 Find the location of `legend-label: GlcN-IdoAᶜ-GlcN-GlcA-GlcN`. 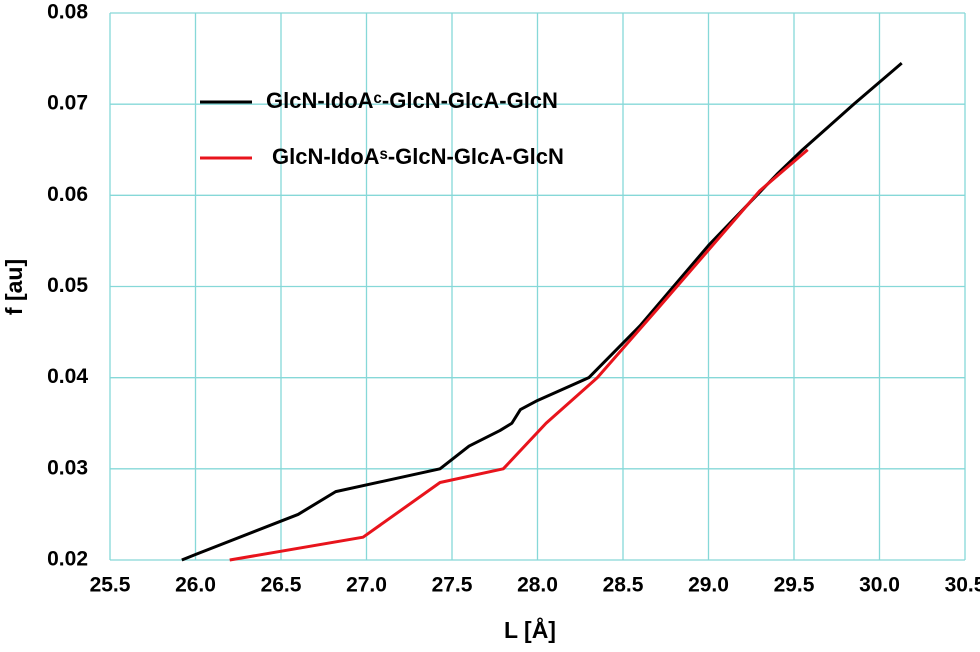

legend-label: GlcN-IdoAᶜ-GlcN-GlcA-GlcN is located at coordinates (412, 100).